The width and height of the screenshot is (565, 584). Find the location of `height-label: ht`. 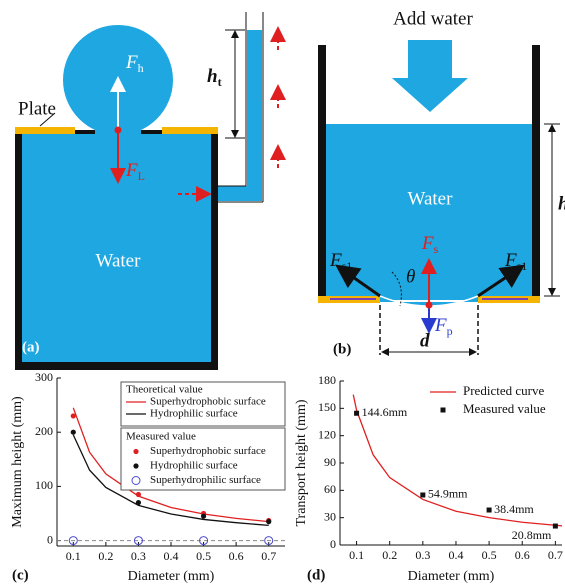

height-label: ht is located at coordinates (214, 77).